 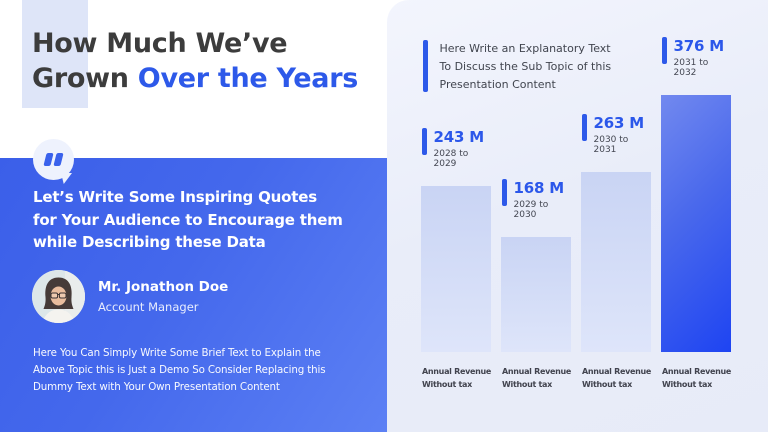 I want to click on title-line-2-highlight: Over the Years, so click(x=248, y=78).